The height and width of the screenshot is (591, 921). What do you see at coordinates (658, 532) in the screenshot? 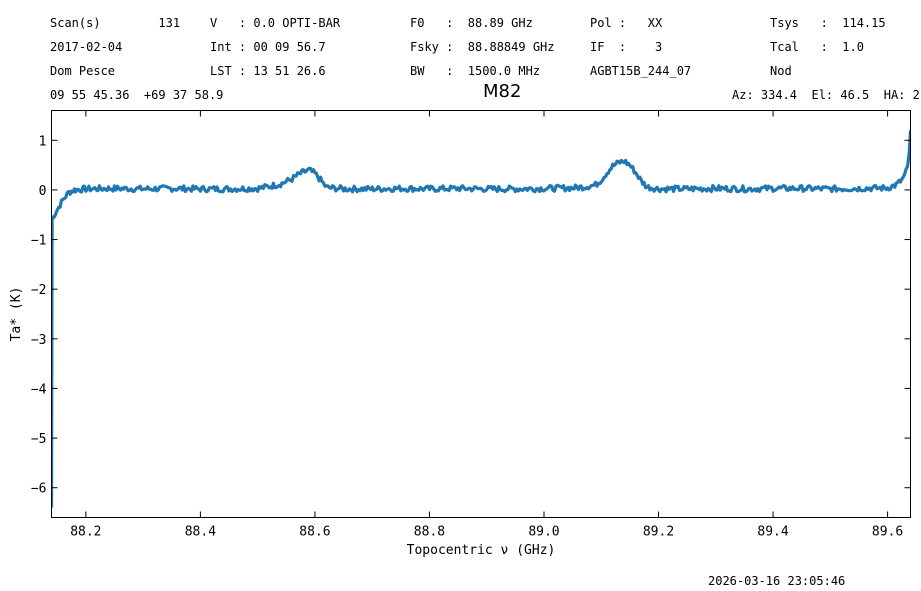
I see `x-tick-label: 89.2` at bounding box center [658, 532].